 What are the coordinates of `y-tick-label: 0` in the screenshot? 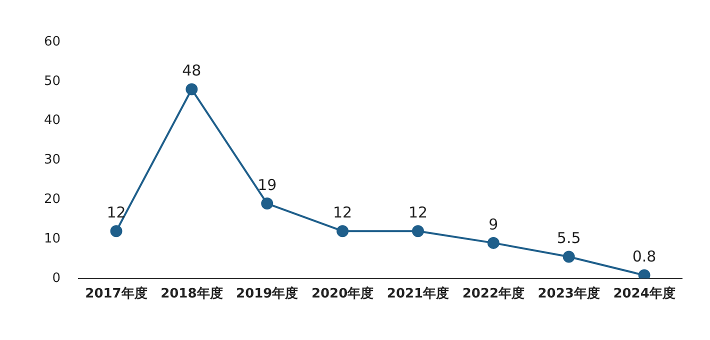 It's located at (56, 278).